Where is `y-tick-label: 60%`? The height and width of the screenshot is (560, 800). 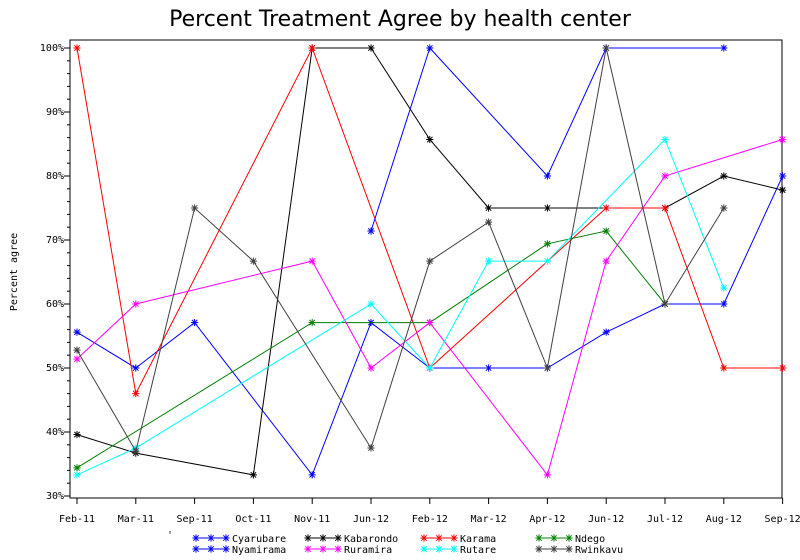 y-tick-label: 60% is located at coordinates (55, 304).